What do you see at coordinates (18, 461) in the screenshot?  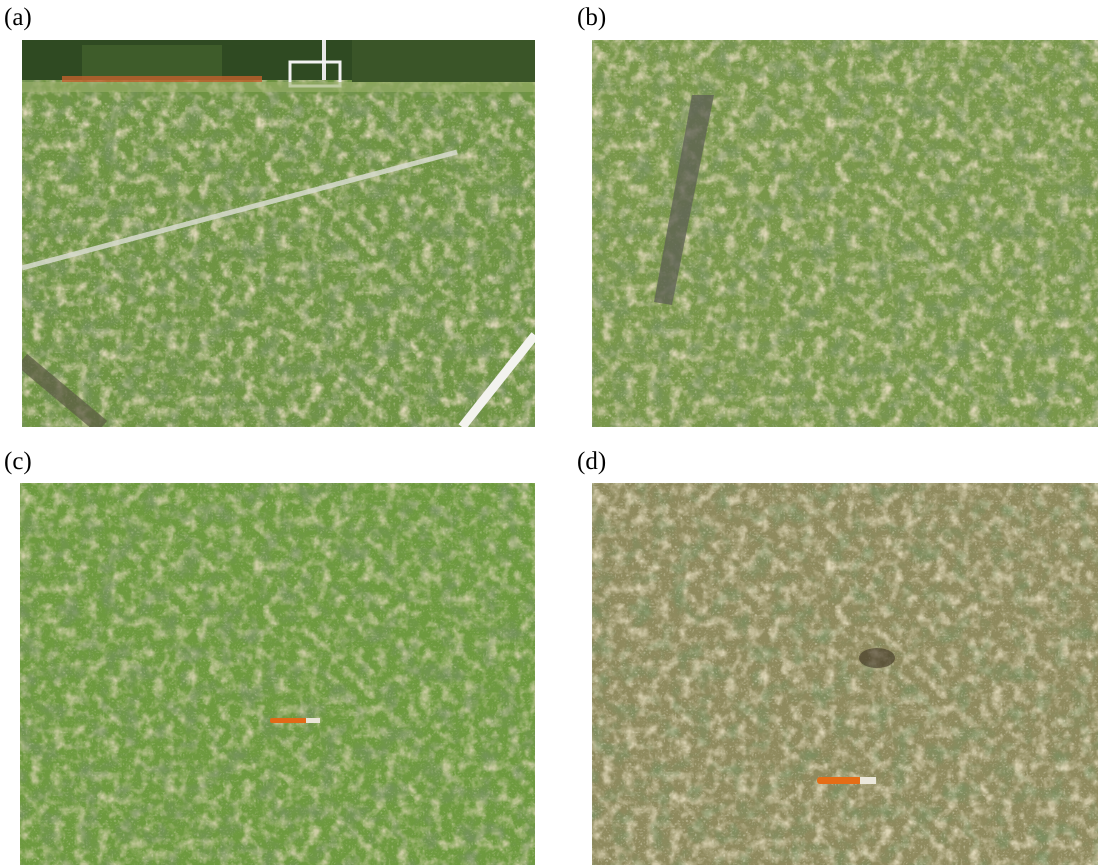 I see `panel-label: (c)` at bounding box center [18, 461].